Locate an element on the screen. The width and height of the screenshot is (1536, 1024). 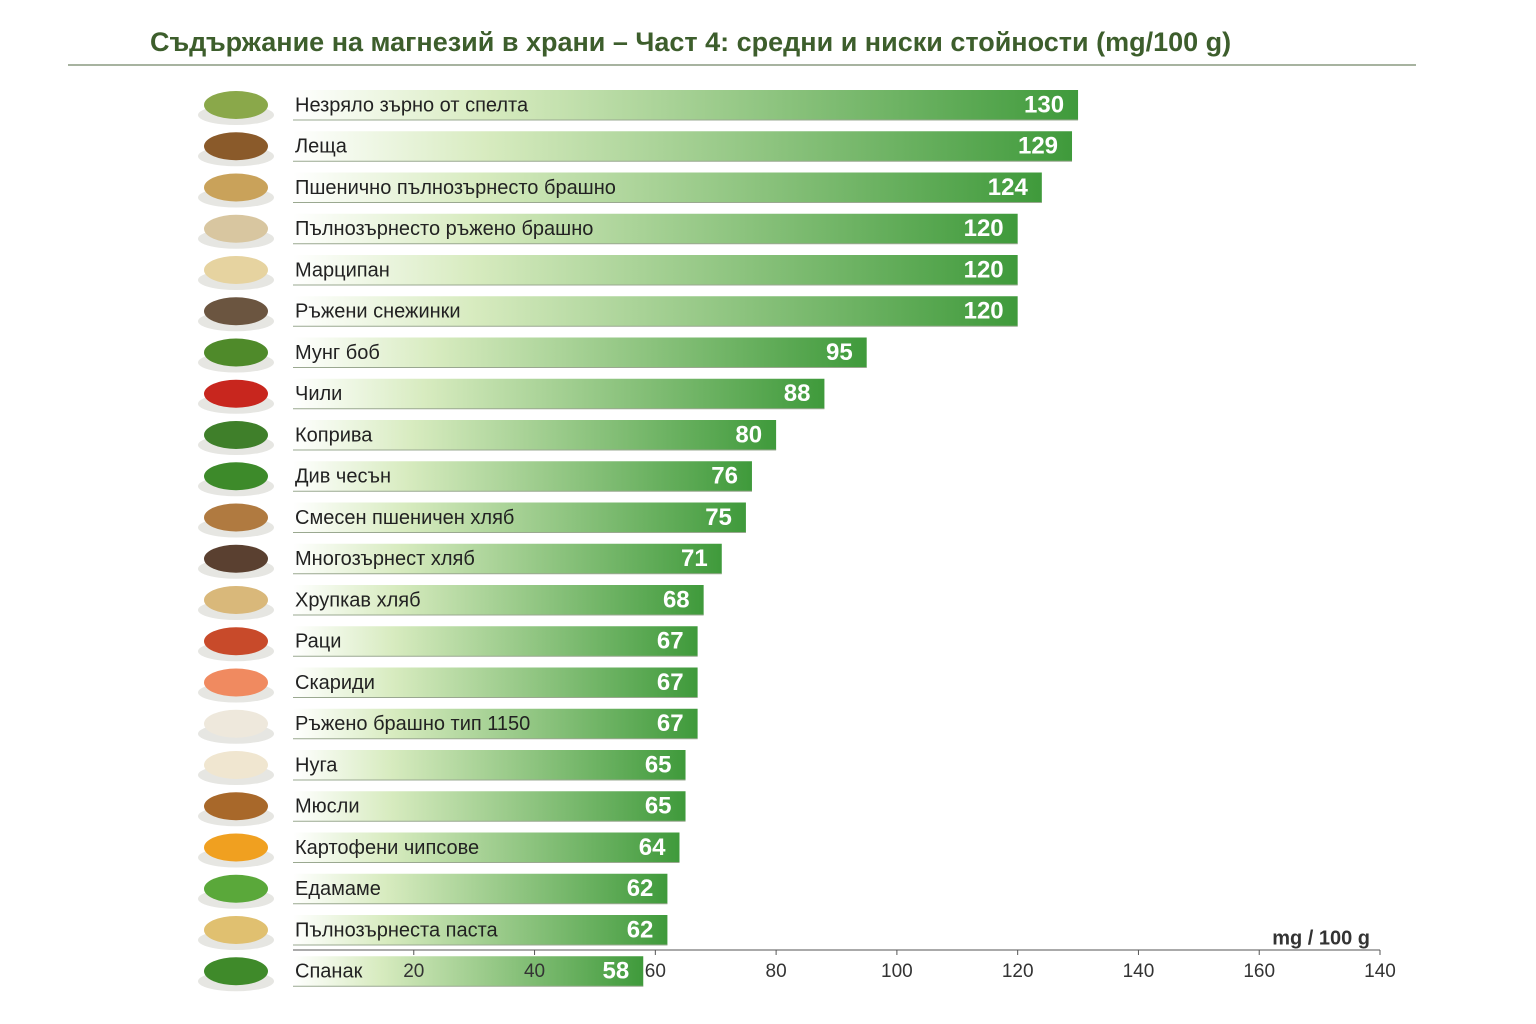
x-tick-label: 100 is located at coordinates (897, 971).